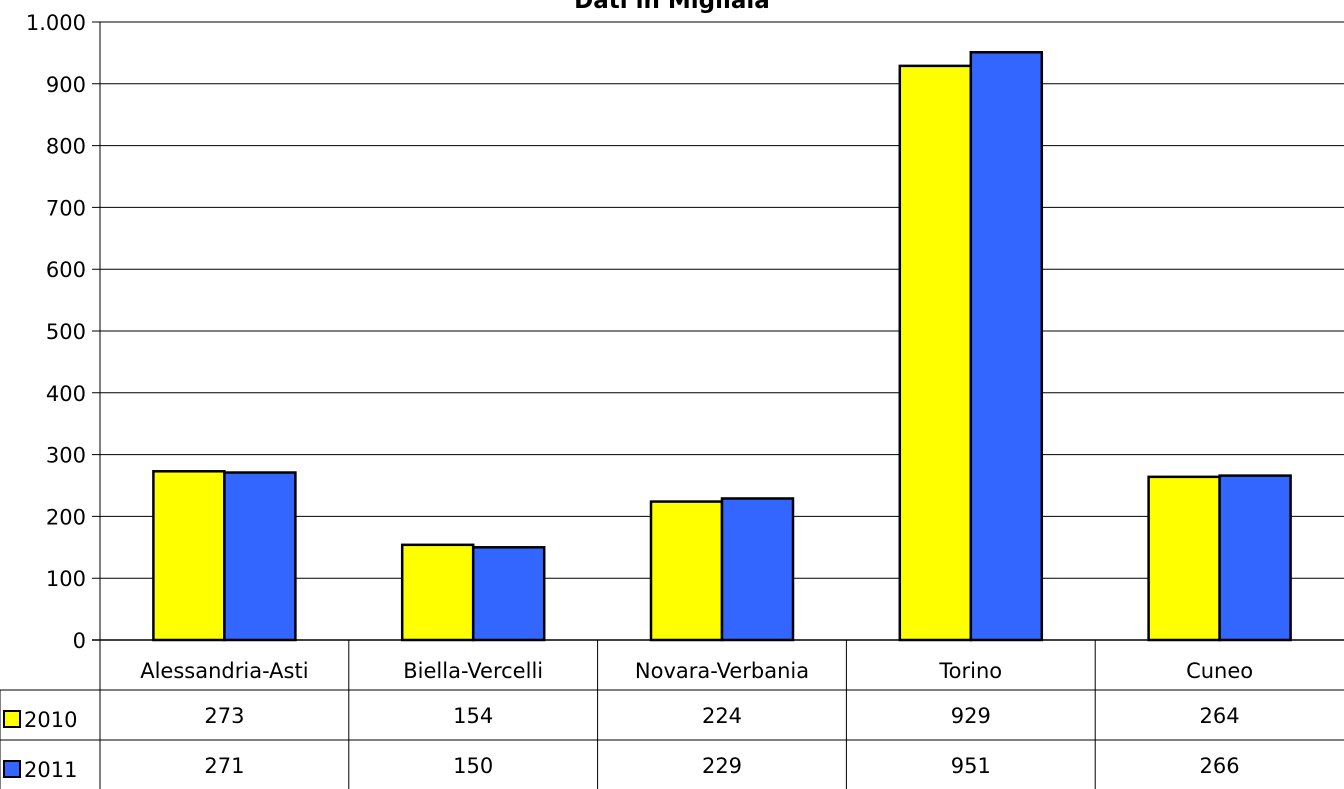  Describe the element at coordinates (722, 766) in the screenshot. I see `data-label: 229` at that location.